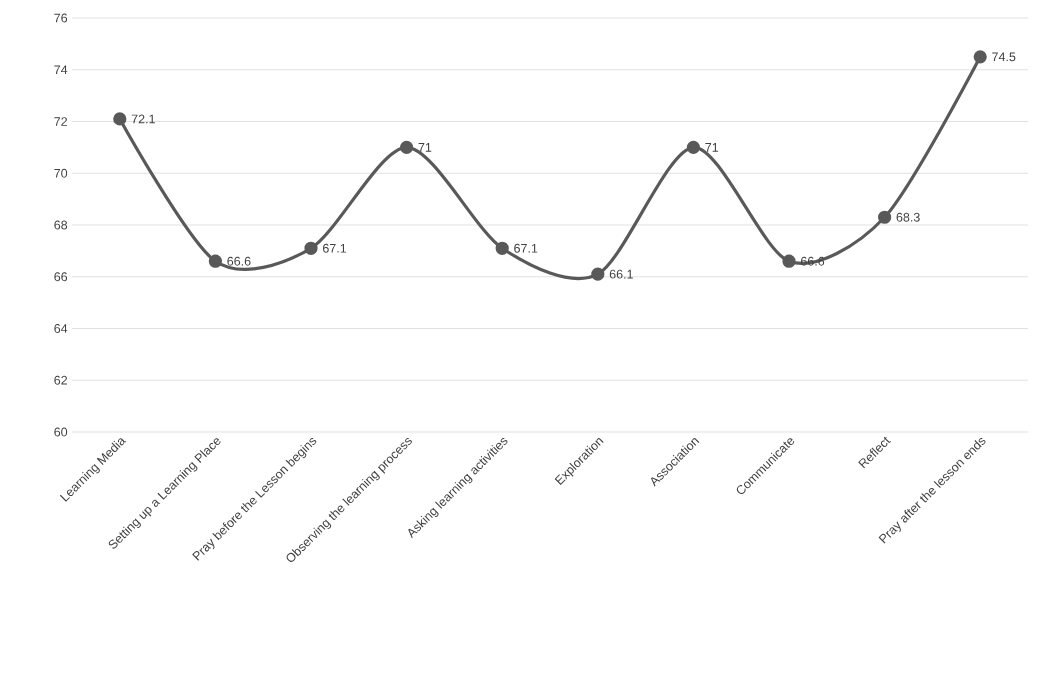  I want to click on data-label: 72.1, so click(143, 119).